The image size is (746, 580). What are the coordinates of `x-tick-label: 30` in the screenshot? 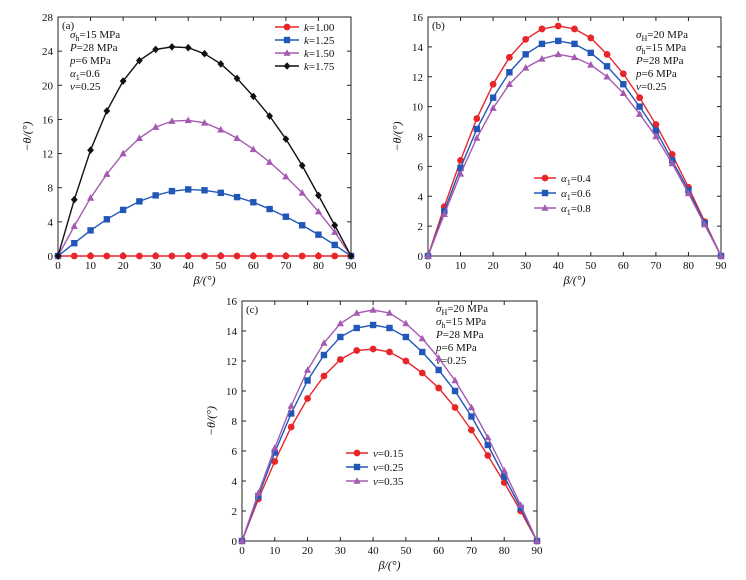 It's located at (526, 266).